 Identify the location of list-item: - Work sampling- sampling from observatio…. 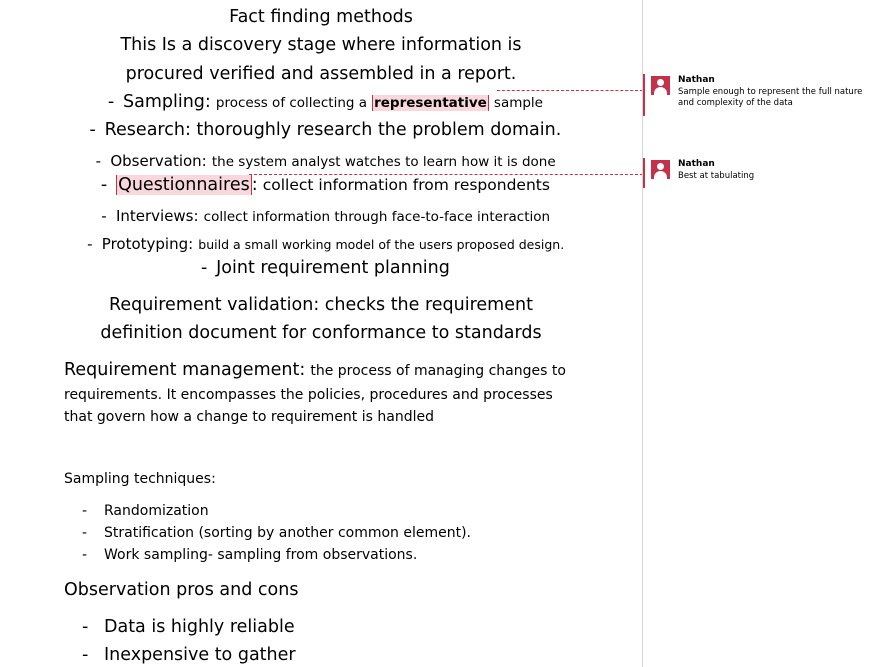
(249, 555).